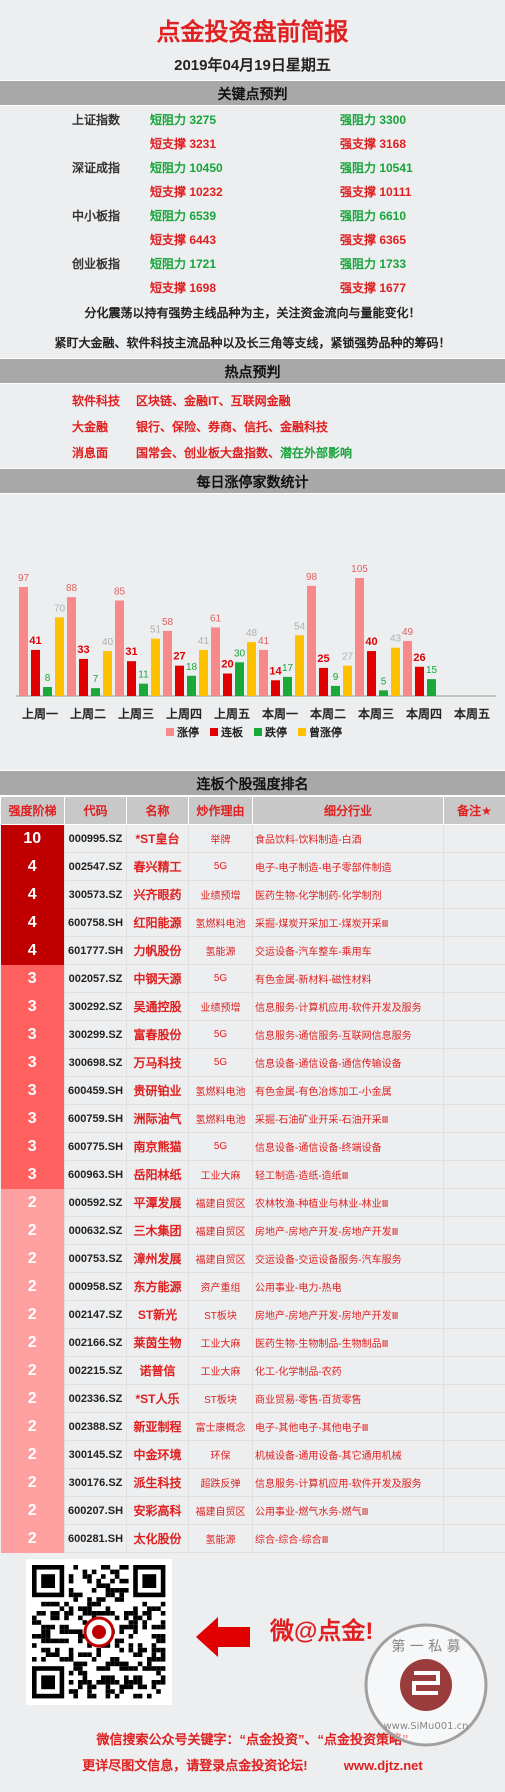 The image size is (505, 1792). Describe the element at coordinates (348, 1174) in the screenshot. I see `sub-industry: 轻工制造-造纸-造纸Ⅲ` at that location.